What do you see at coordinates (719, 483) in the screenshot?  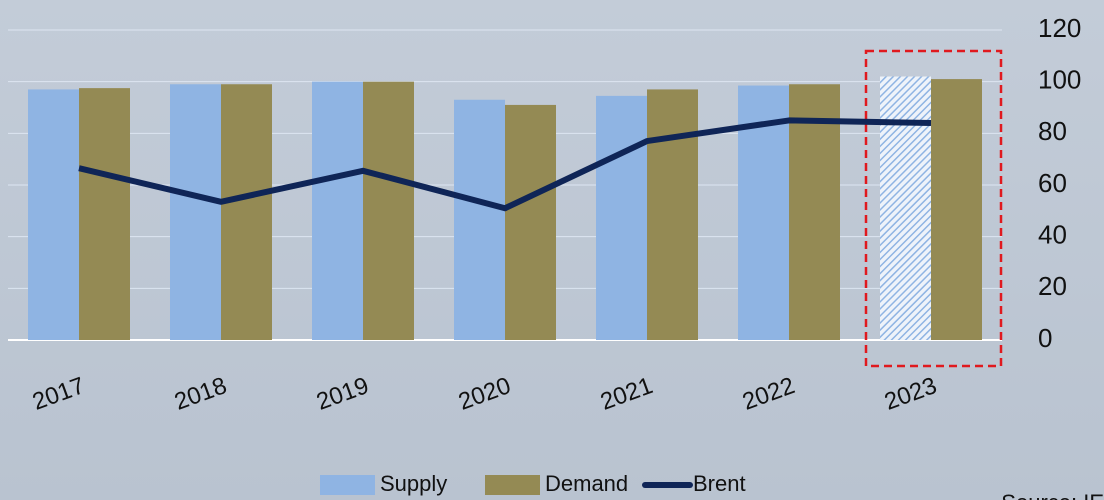 I see `legend-label: Brent` at bounding box center [719, 483].